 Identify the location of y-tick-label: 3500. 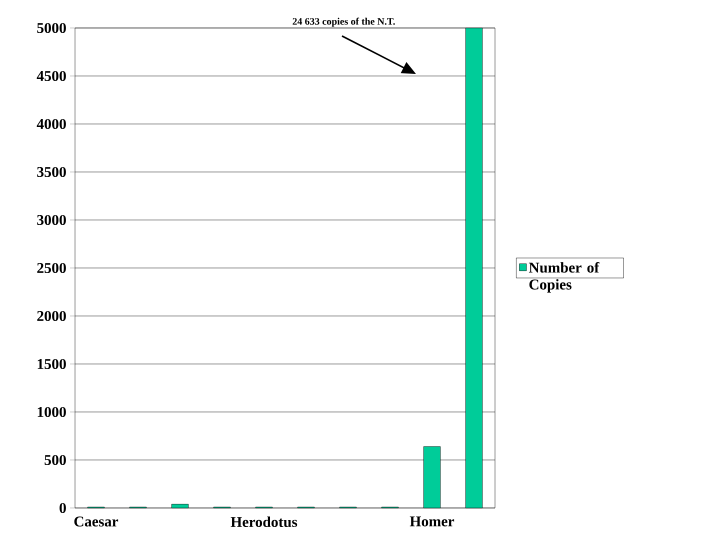
(51, 172).